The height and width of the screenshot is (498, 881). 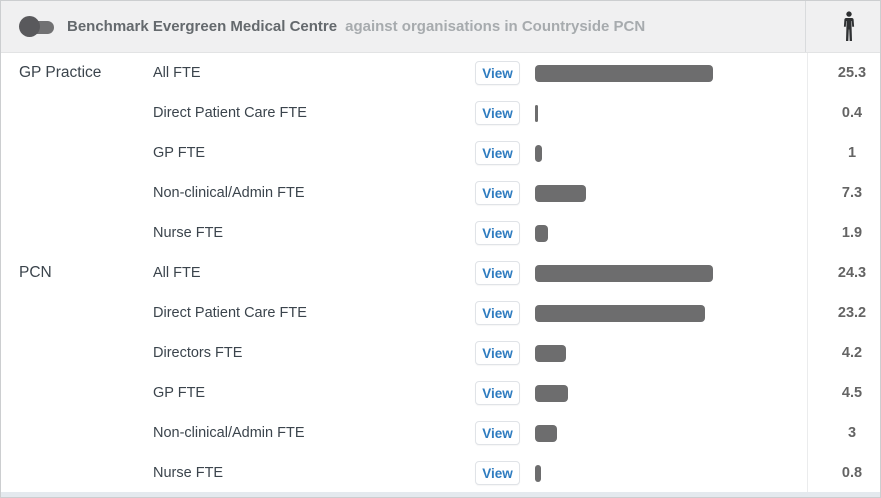 What do you see at coordinates (495, 26) in the screenshot?
I see `header-subtitle: against organisations in Countryside PCN` at bounding box center [495, 26].